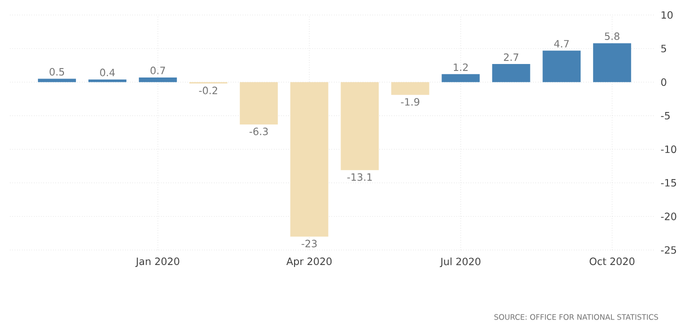 This screenshot has height=332, width=695. I want to click on y-tick-label: -5, so click(665, 116).